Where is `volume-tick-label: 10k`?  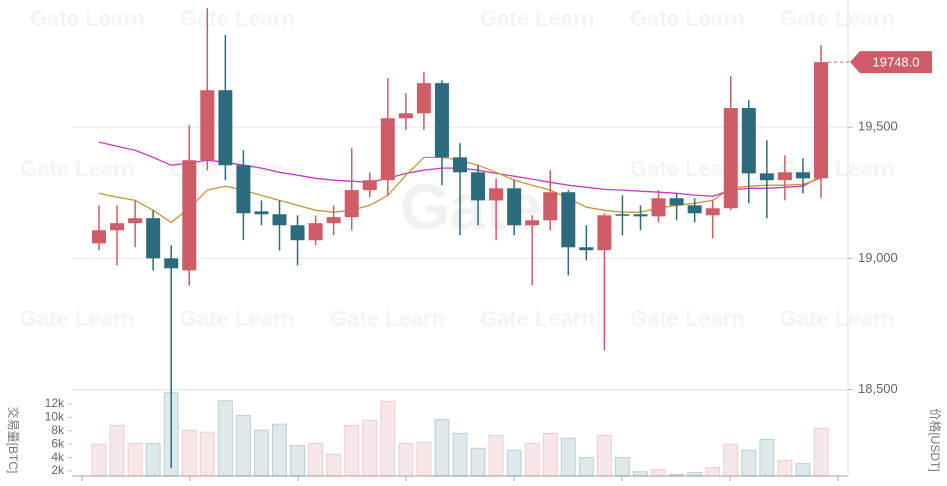
volume-tick-label: 10k is located at coordinates (55, 417).